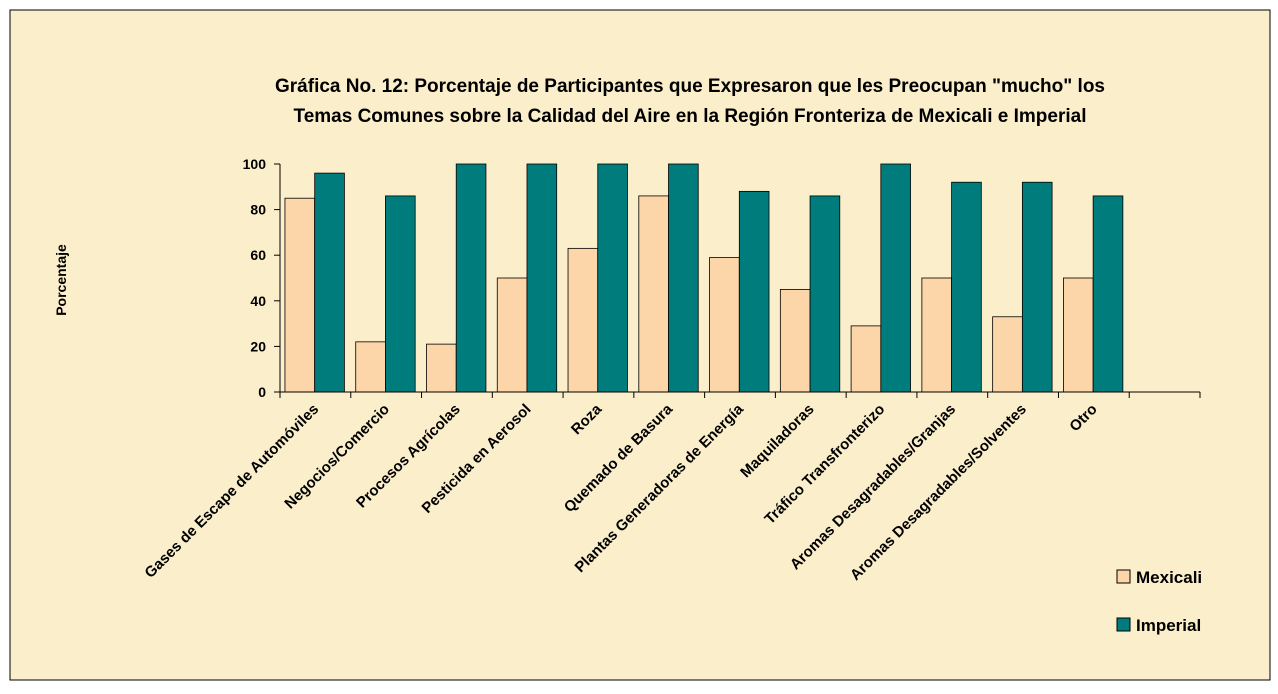  Describe the element at coordinates (1168, 625) in the screenshot. I see `legend-label: Imperial` at that location.